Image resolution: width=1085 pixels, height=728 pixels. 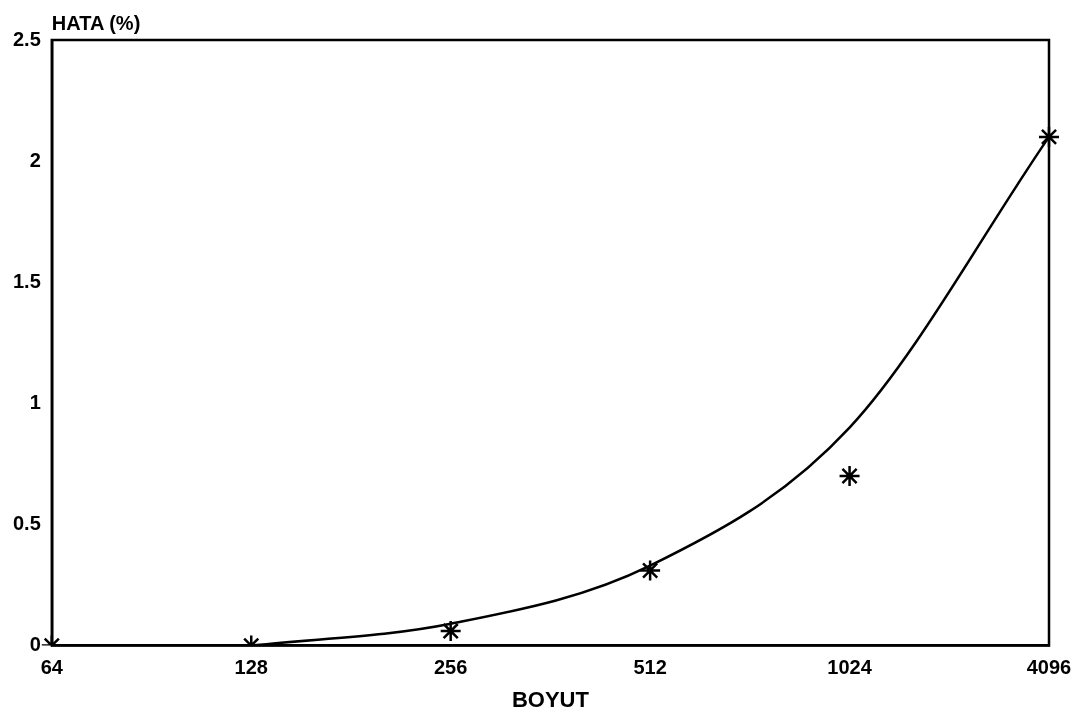 What do you see at coordinates (26, 280) in the screenshot?
I see `y-tick-label: 1.5` at bounding box center [26, 280].